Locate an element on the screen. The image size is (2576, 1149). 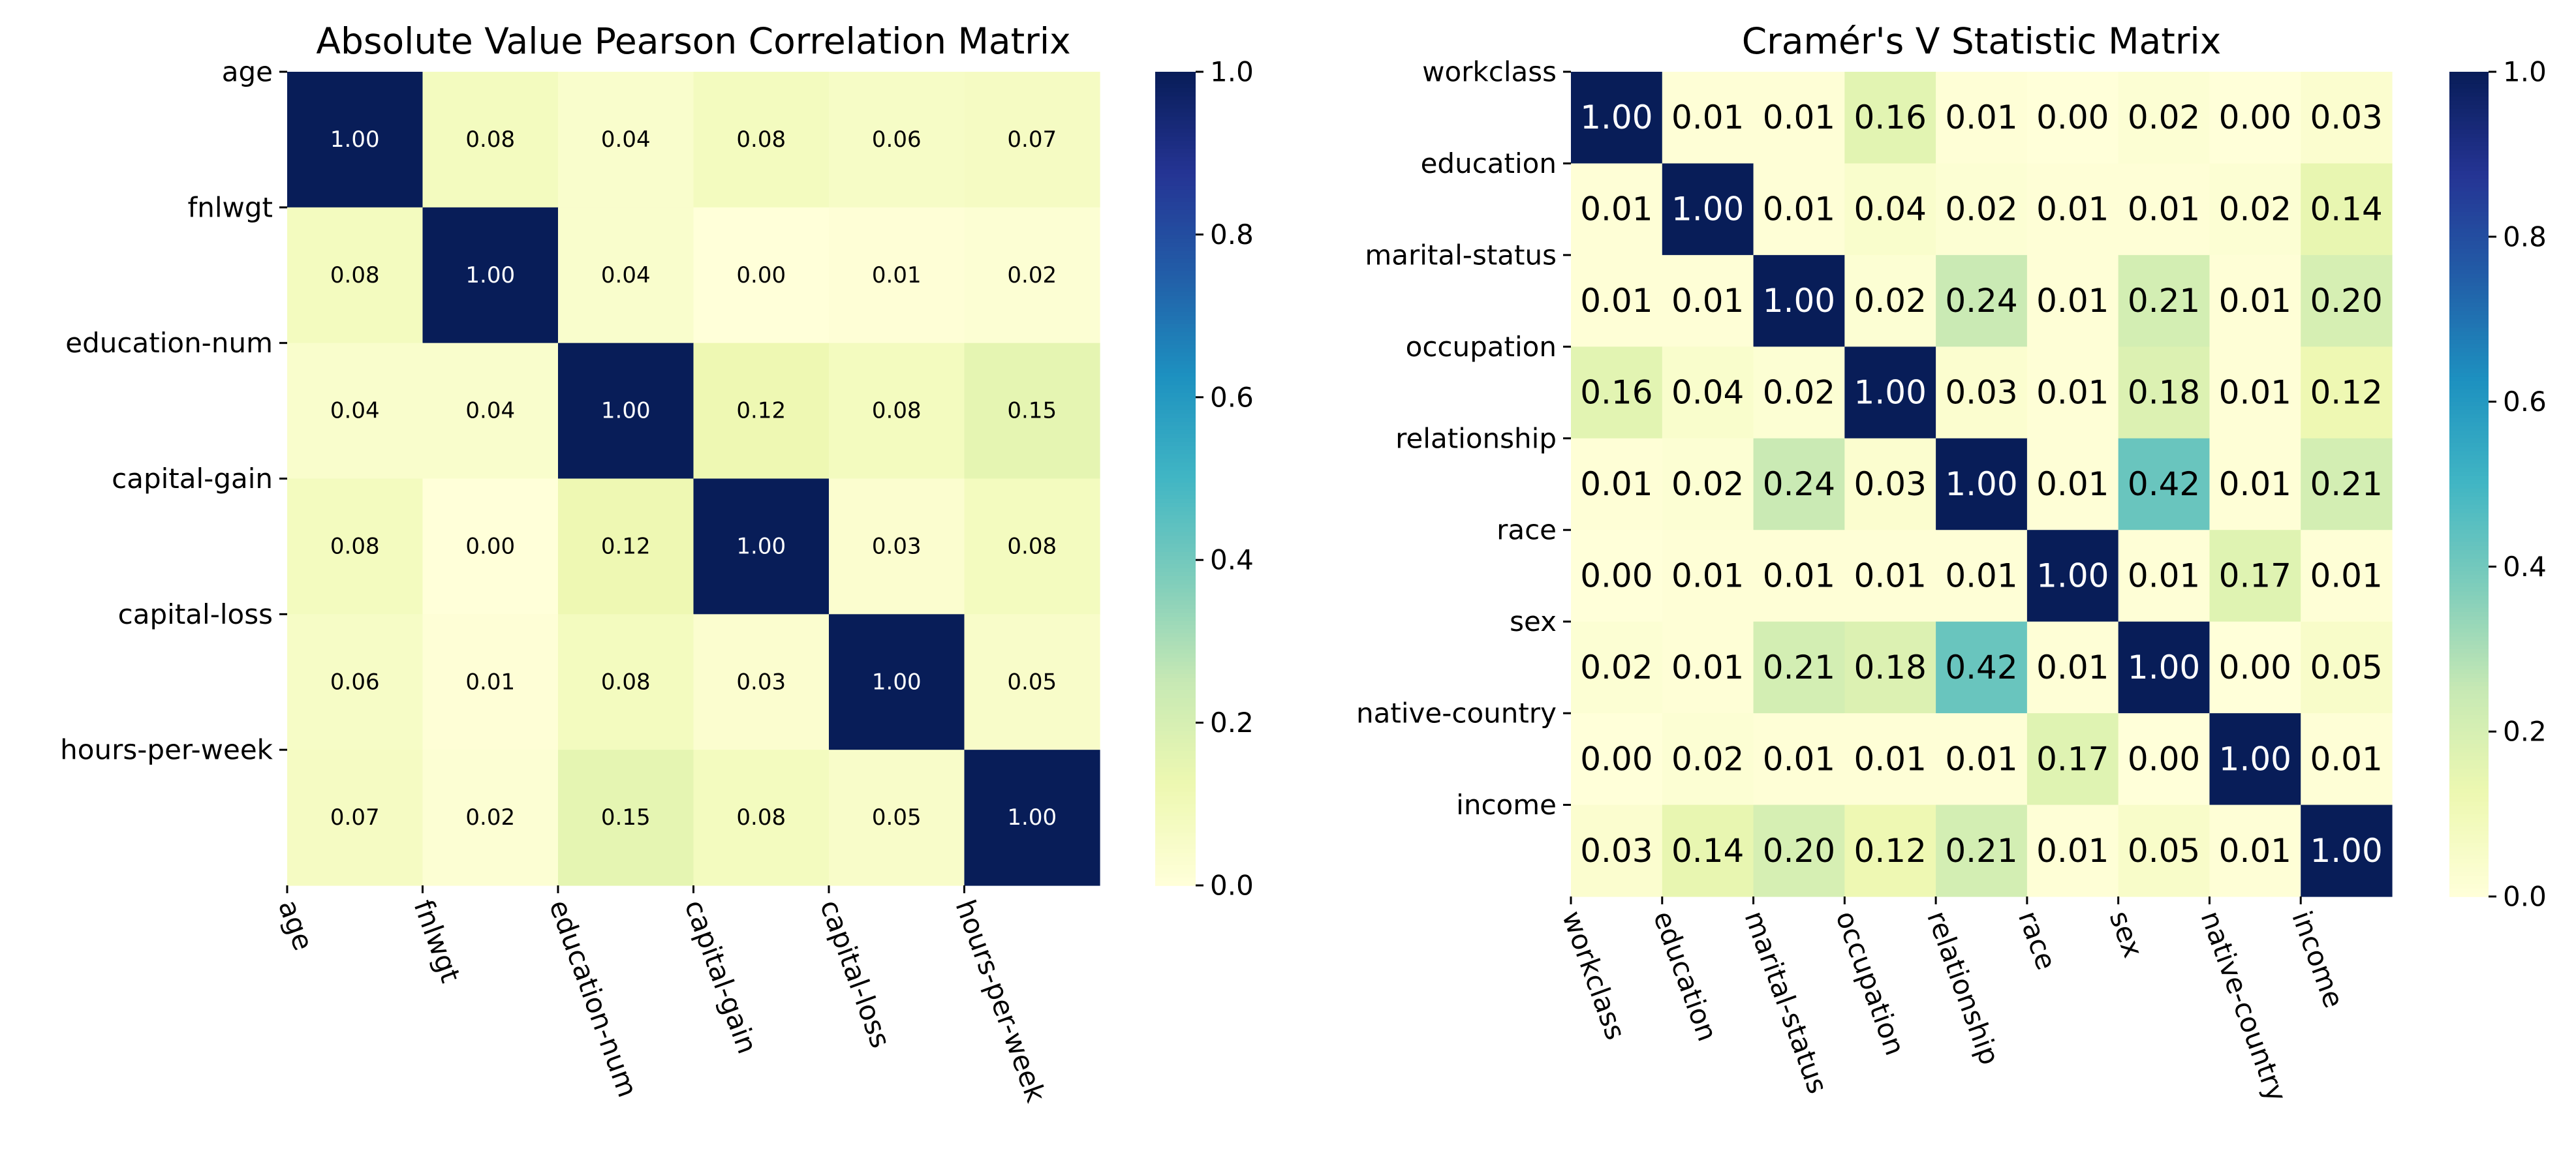
heatmap-cell-r6-c4 is located at coordinates (1982, 667).